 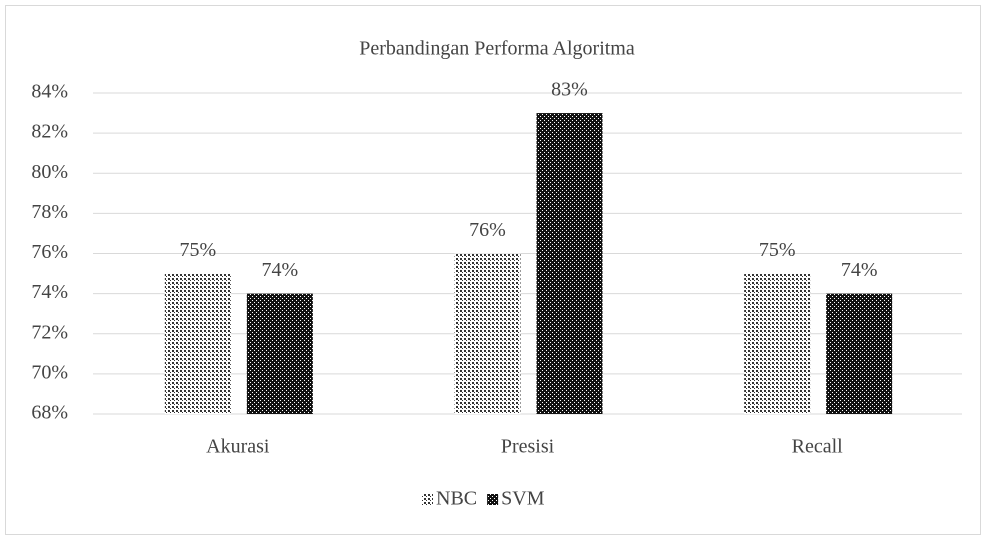 I want to click on chart-title: Perbandingan Performa Algoritma, so click(x=497, y=49).